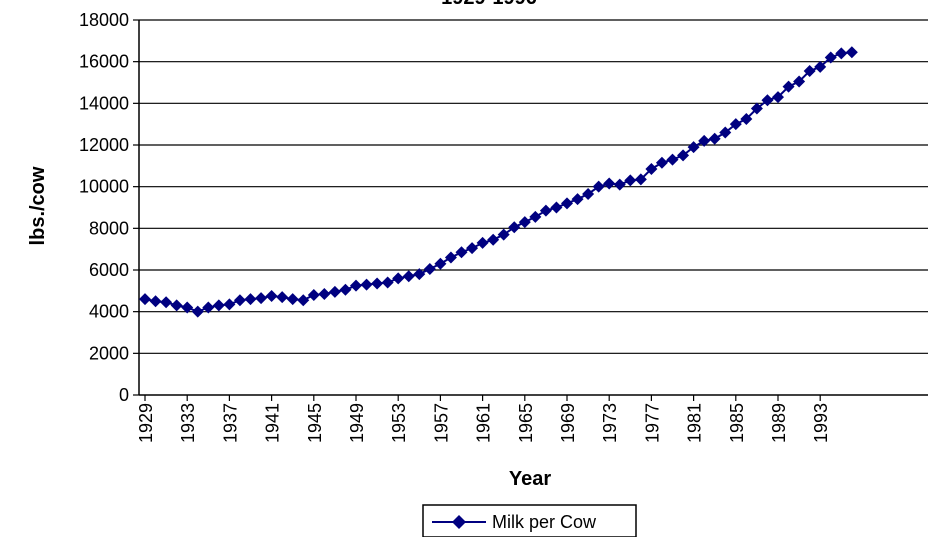 The width and height of the screenshot is (928, 537). I want to click on data-point-1942, so click(282, 297).